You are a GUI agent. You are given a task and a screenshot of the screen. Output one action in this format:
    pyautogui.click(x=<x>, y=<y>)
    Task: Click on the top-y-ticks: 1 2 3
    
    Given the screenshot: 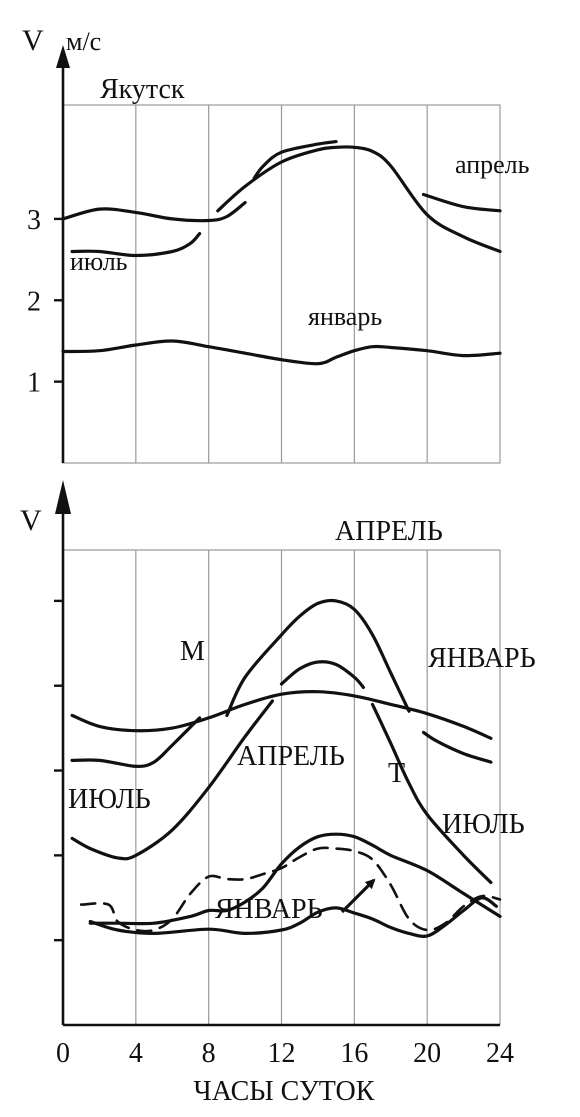 What is the action you would take?
    pyautogui.click(x=45, y=302)
    